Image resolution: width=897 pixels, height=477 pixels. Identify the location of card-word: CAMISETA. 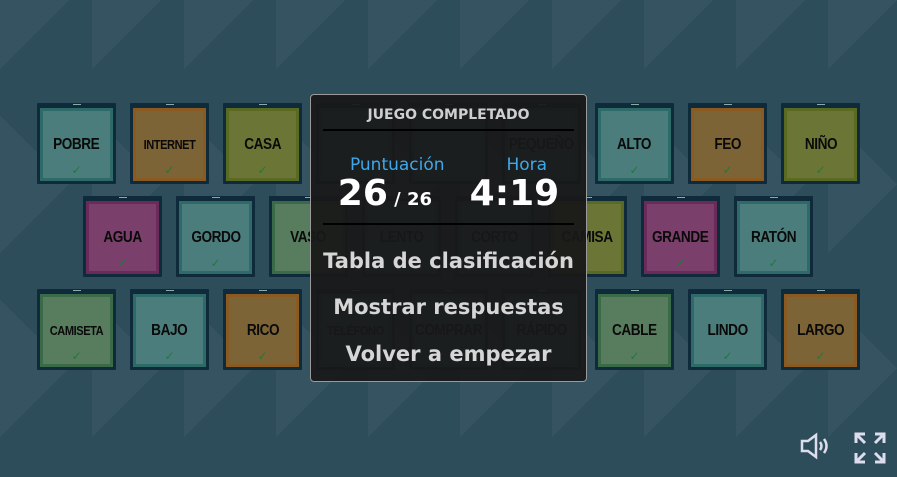
(76, 330).